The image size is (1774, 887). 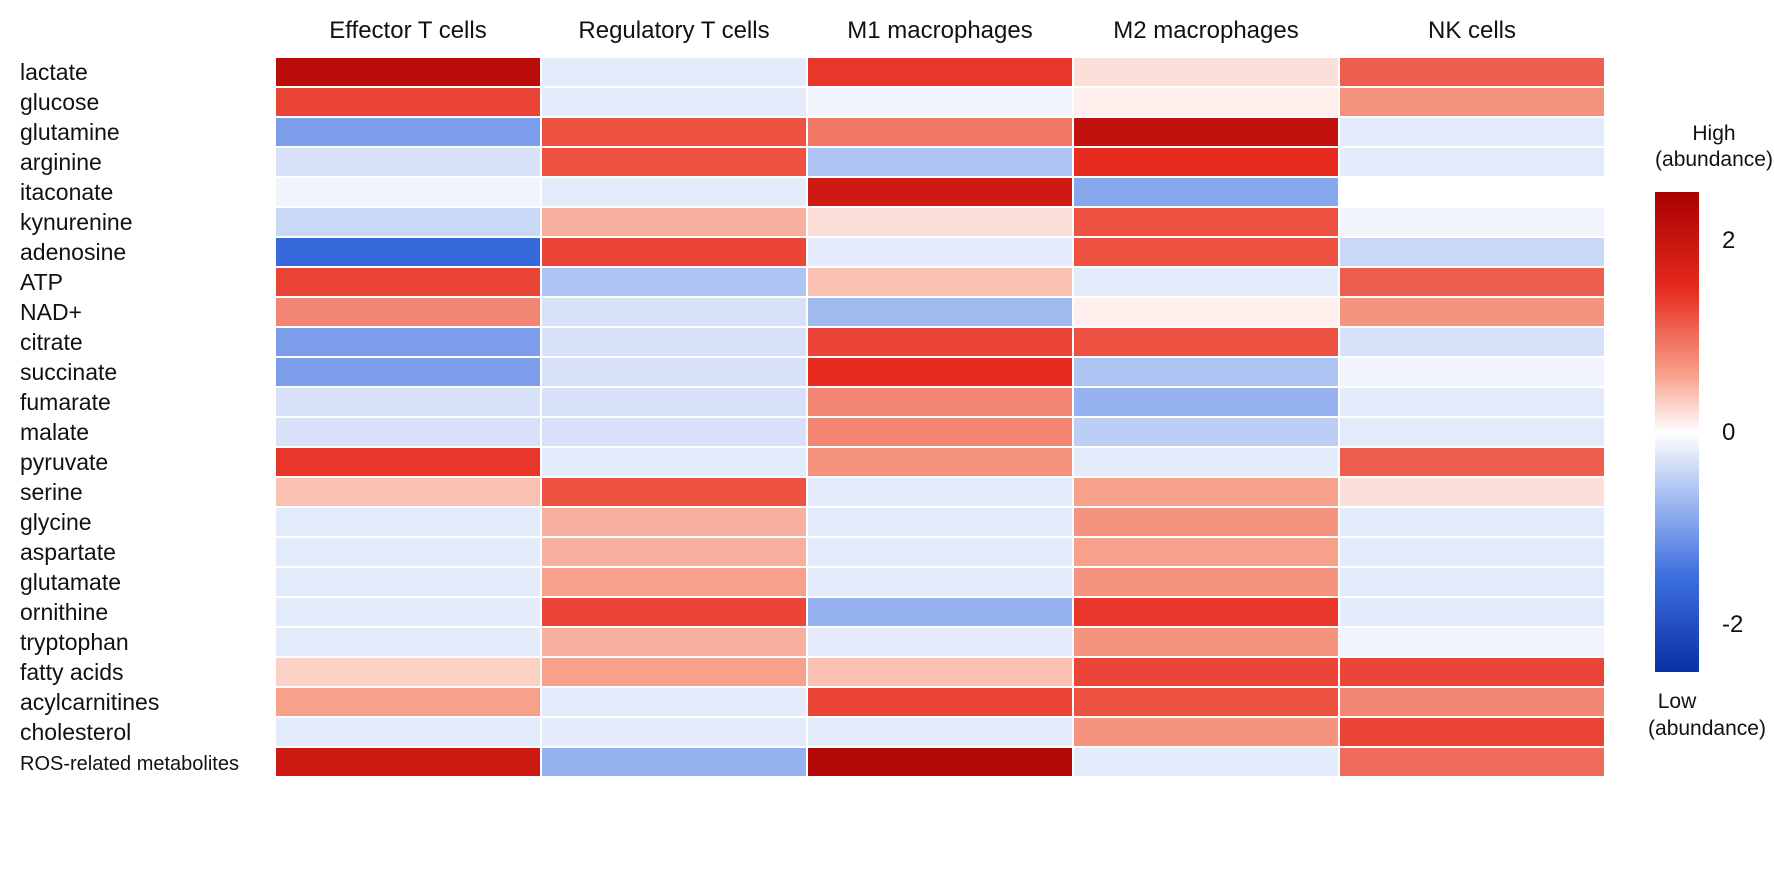 What do you see at coordinates (940, 162) in the screenshot?
I see `heatmap-cell-arginine-m1-macrophages` at bounding box center [940, 162].